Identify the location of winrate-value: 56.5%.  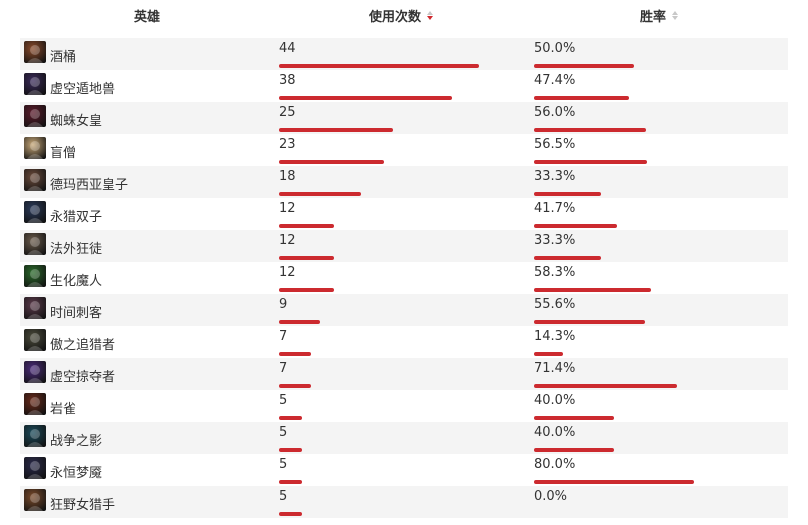
(555, 144).